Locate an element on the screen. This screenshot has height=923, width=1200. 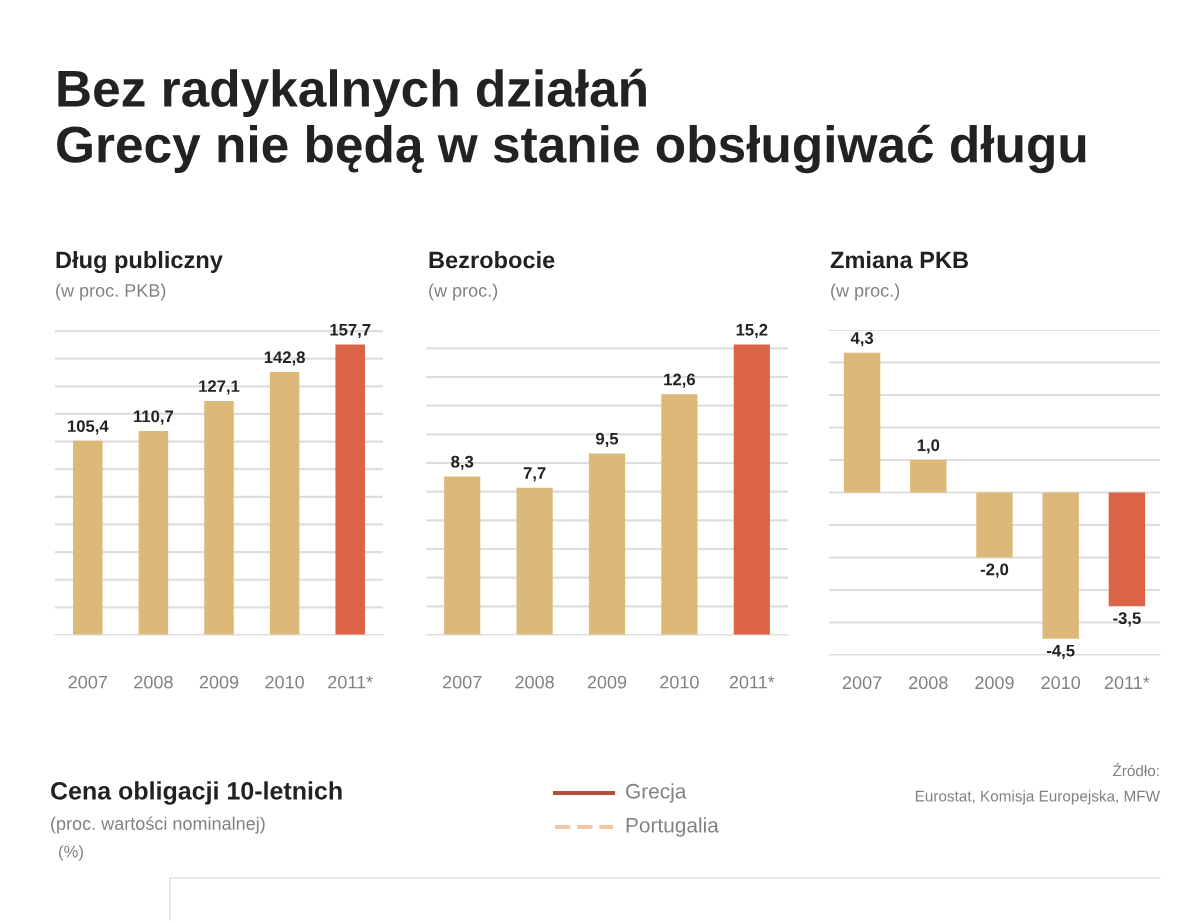
data-label: 127,1 is located at coordinates (219, 387).